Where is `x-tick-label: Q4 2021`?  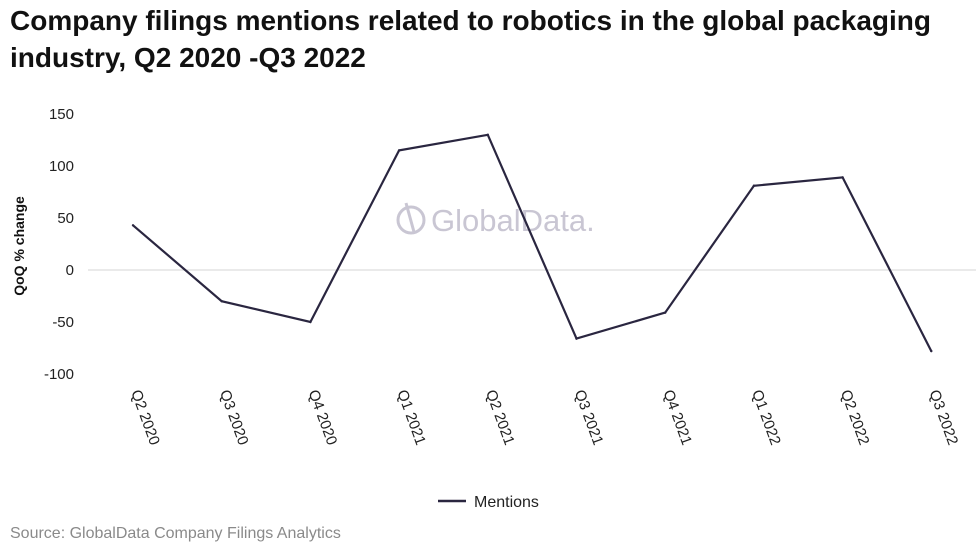
x-tick-label: Q4 2021 is located at coordinates (677, 418).